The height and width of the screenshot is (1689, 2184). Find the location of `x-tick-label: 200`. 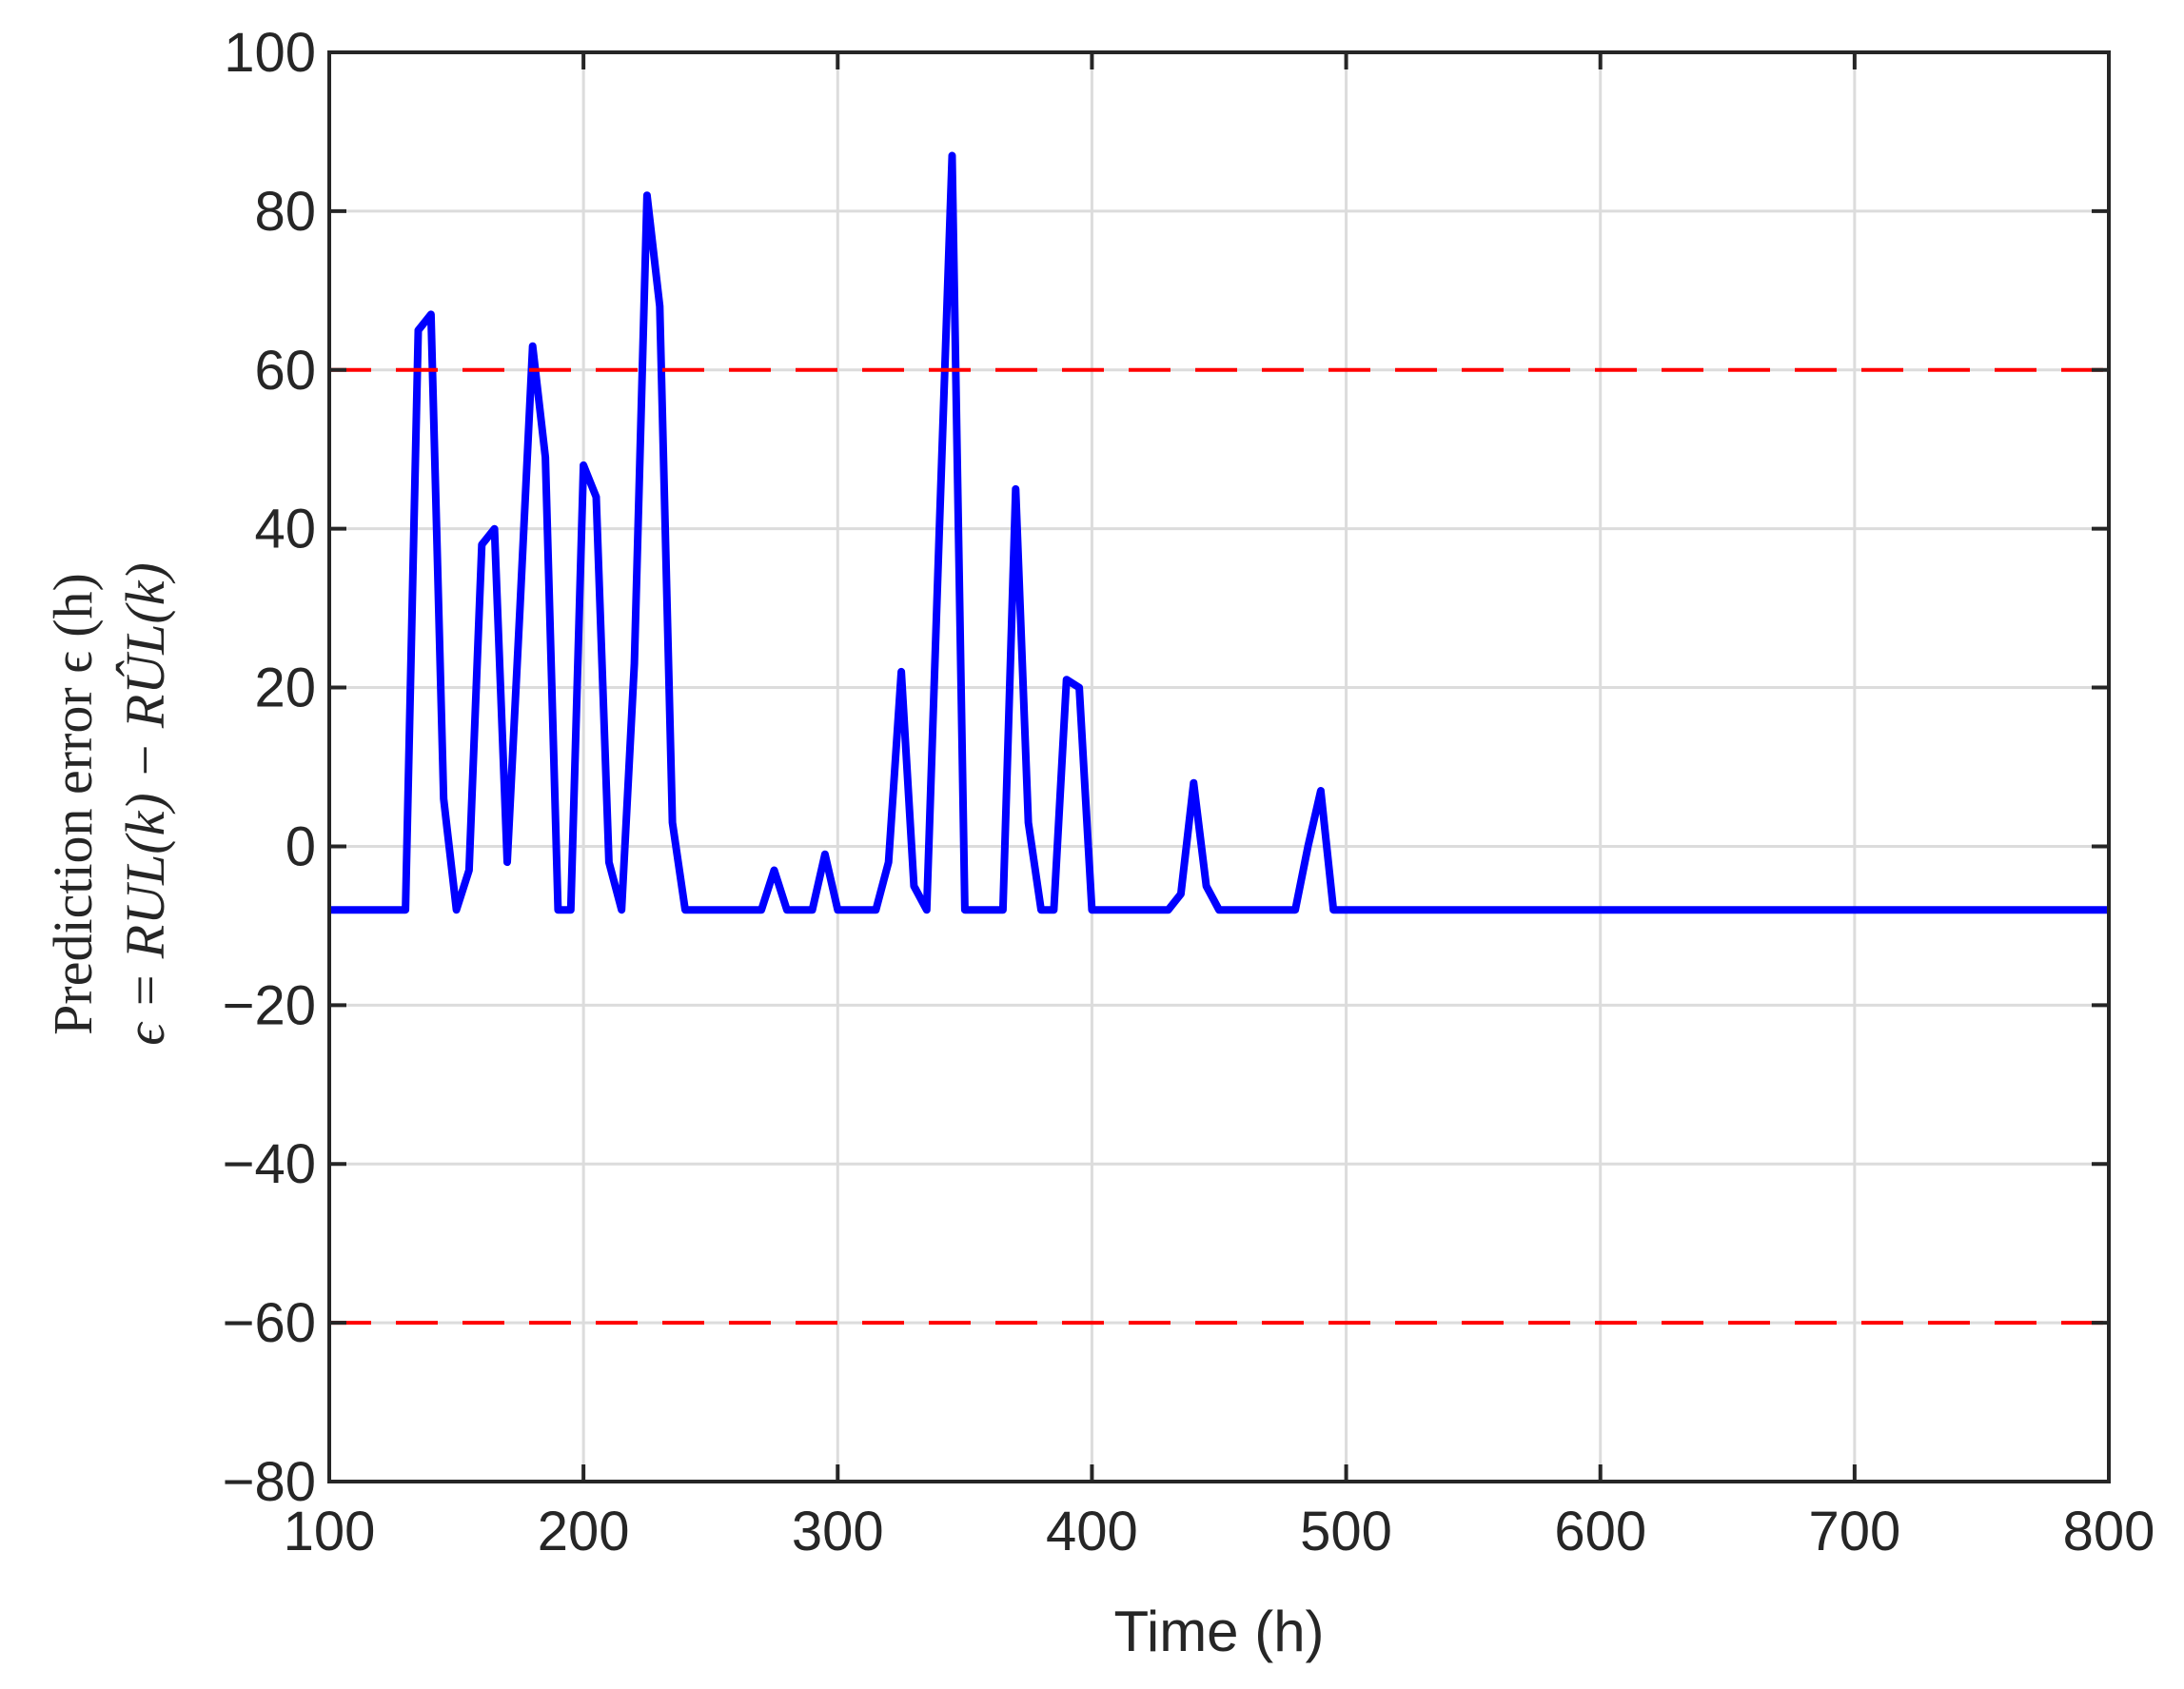

x-tick-label: 200 is located at coordinates (584, 1531).